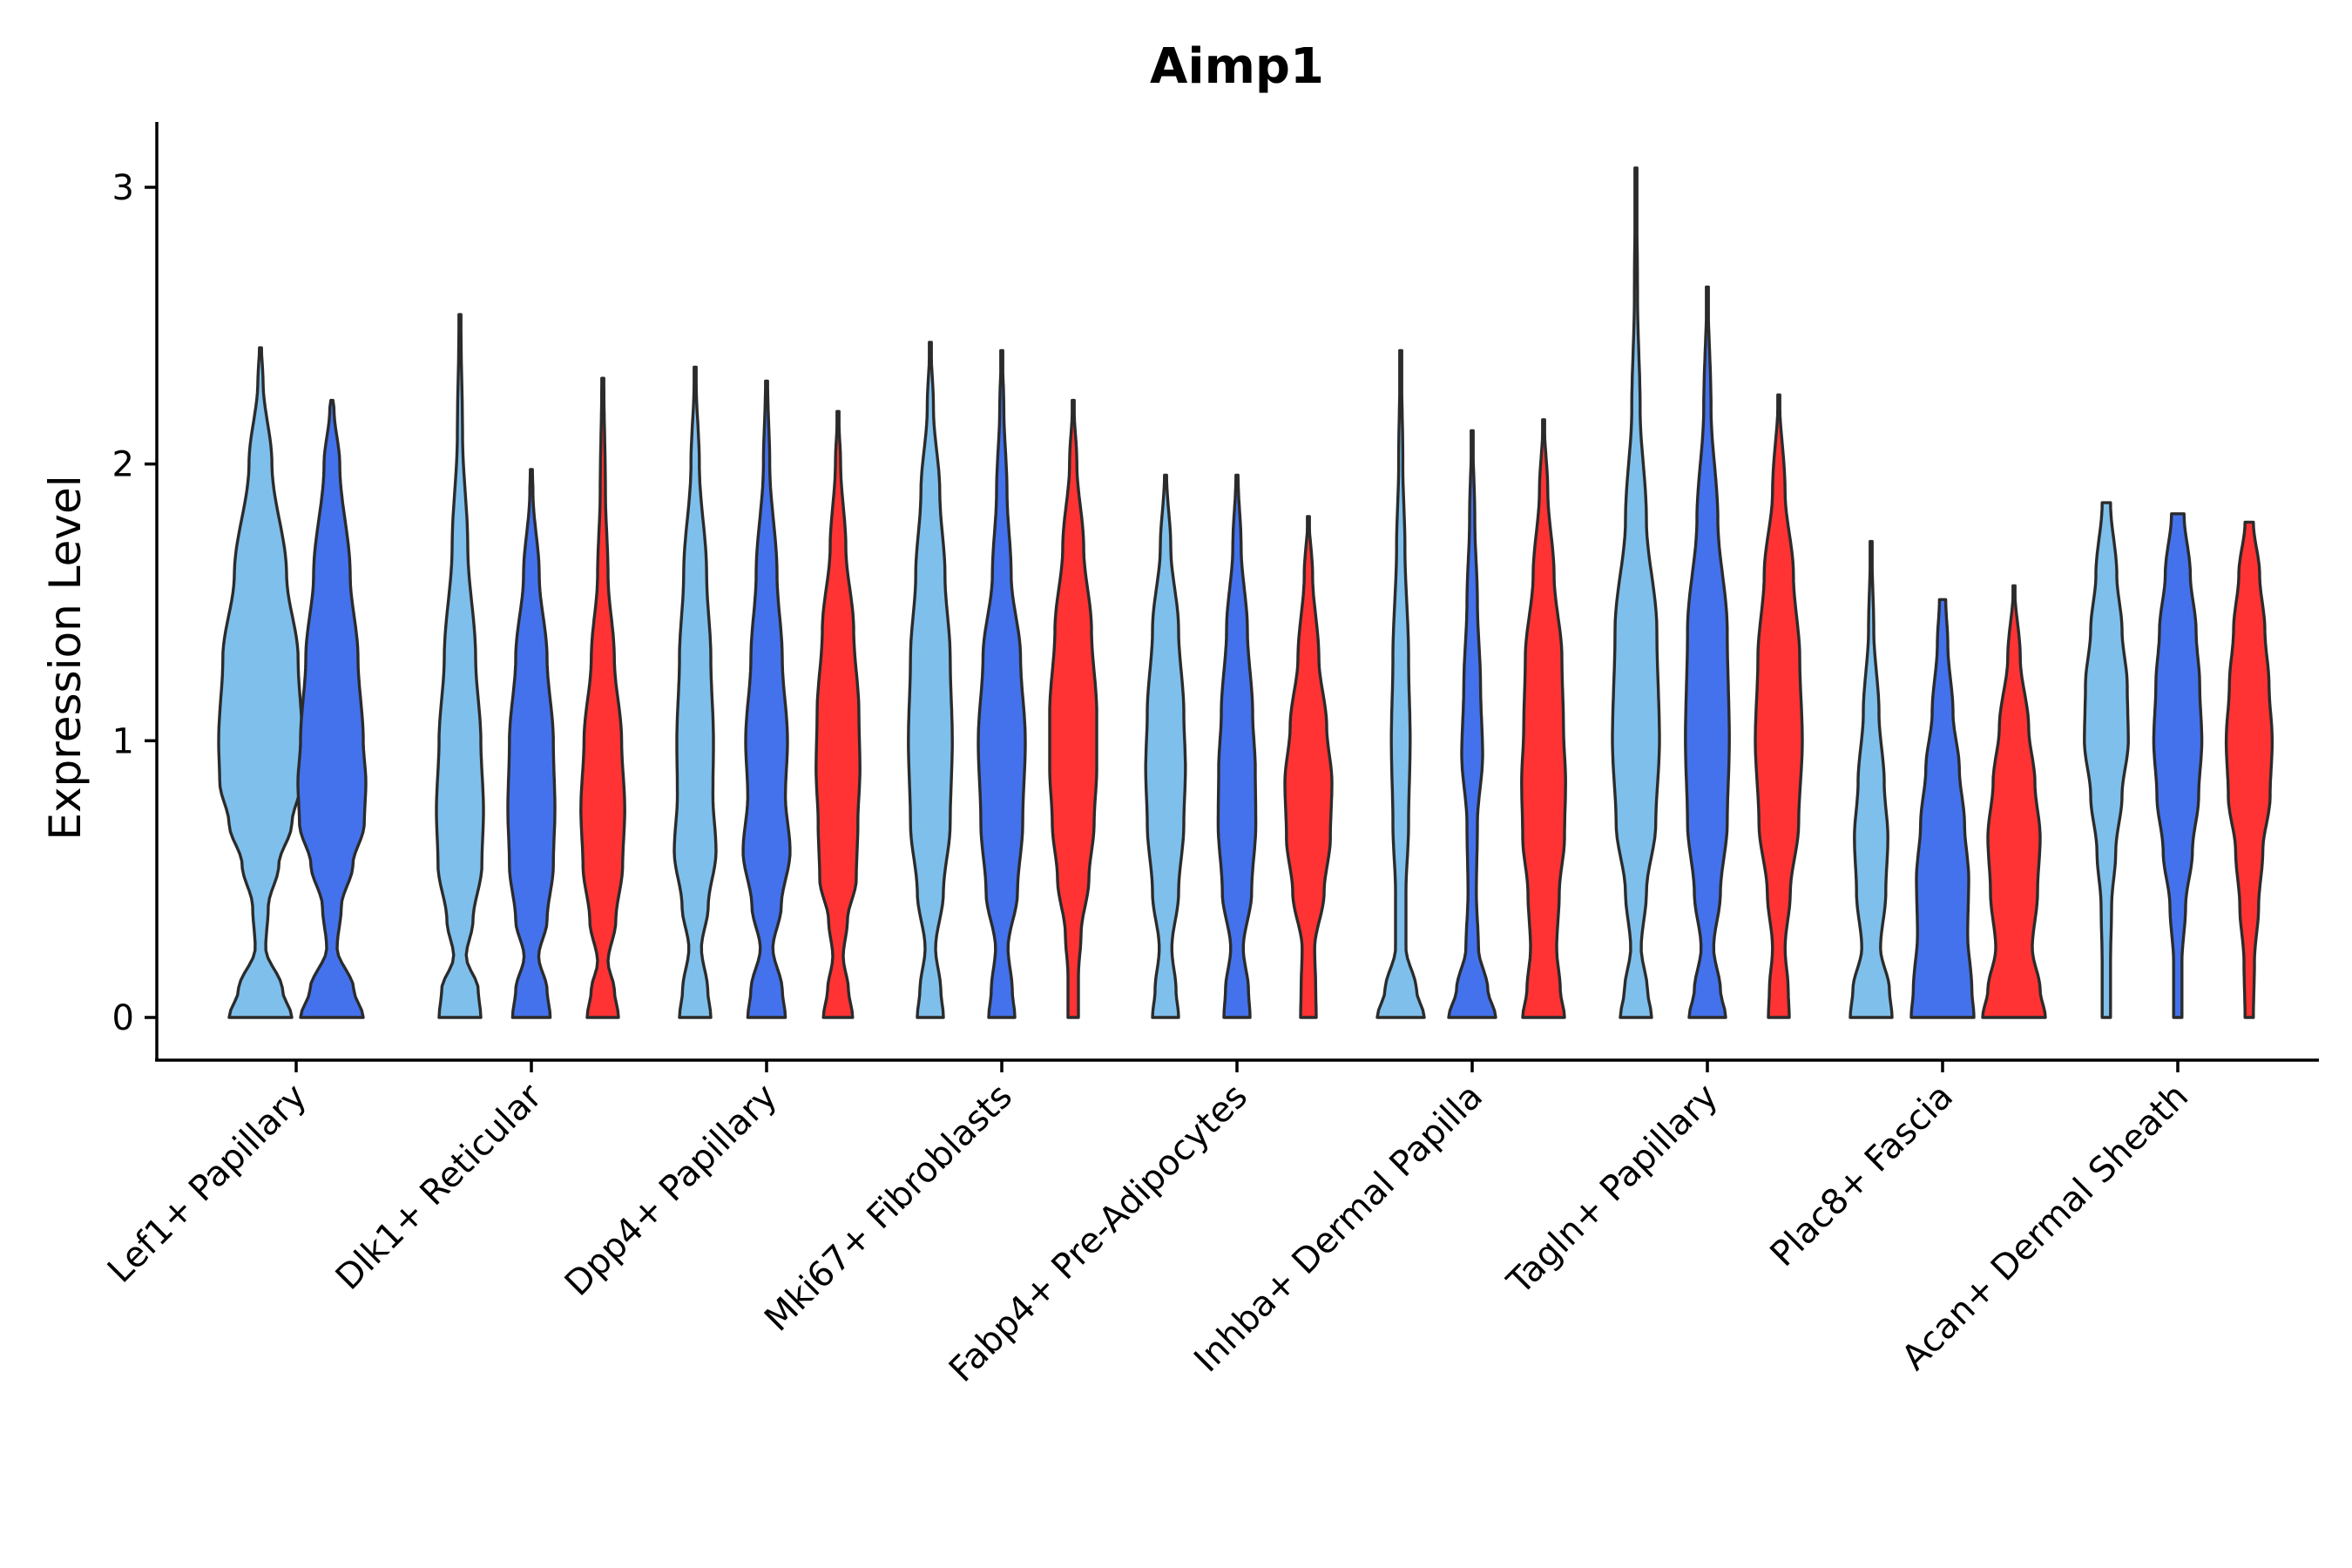 This screenshot has height=1568, width=2352. What do you see at coordinates (1237, 66) in the screenshot?
I see `chart-title: Aimp1` at bounding box center [1237, 66].